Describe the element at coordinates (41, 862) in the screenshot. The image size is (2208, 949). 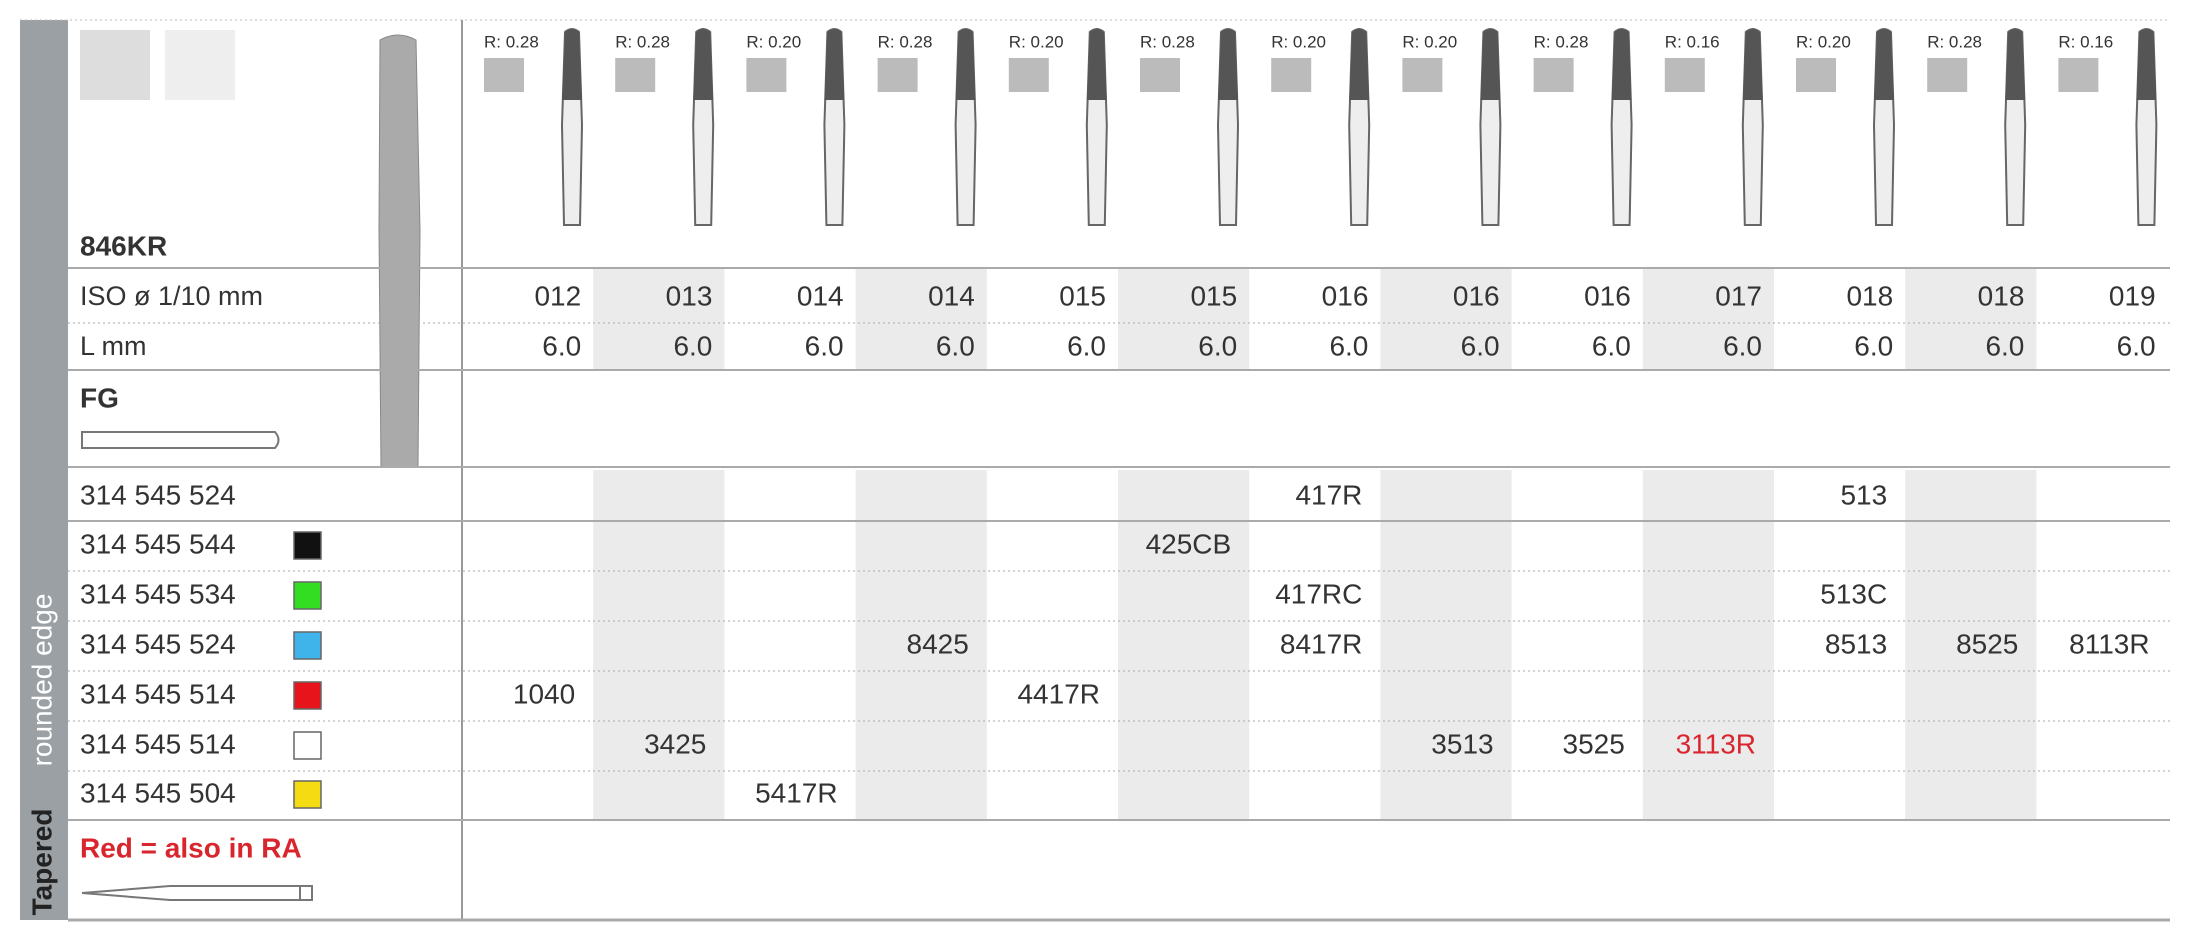
I see `shape-label: Tapered` at that location.